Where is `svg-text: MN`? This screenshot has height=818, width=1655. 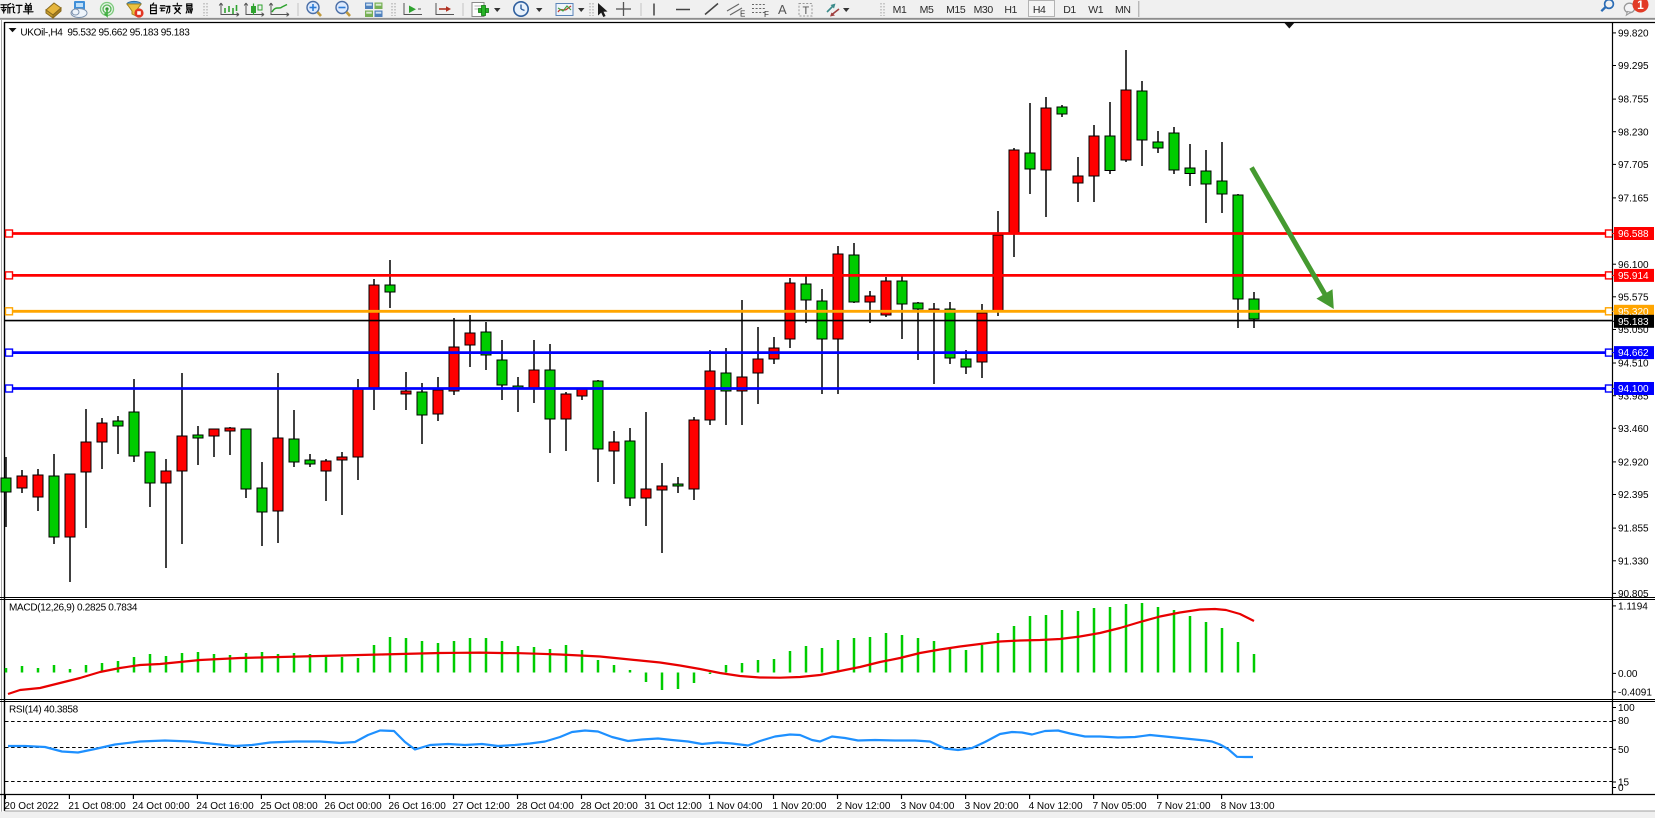 svg-text: MN is located at coordinates (1123, 10).